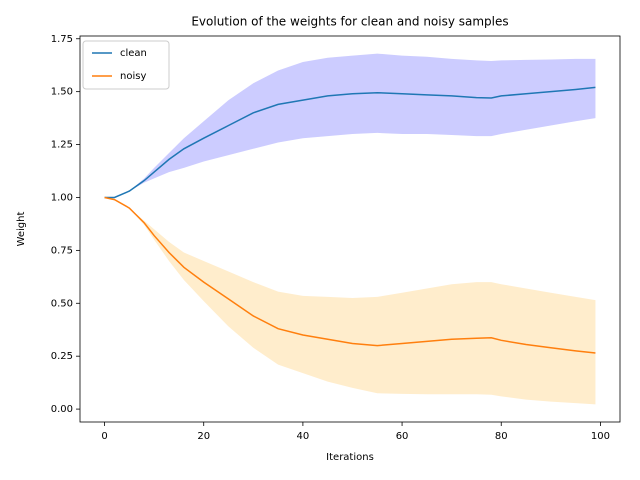  Describe the element at coordinates (501, 436) in the screenshot. I see `x-tick-label: 80` at that location.